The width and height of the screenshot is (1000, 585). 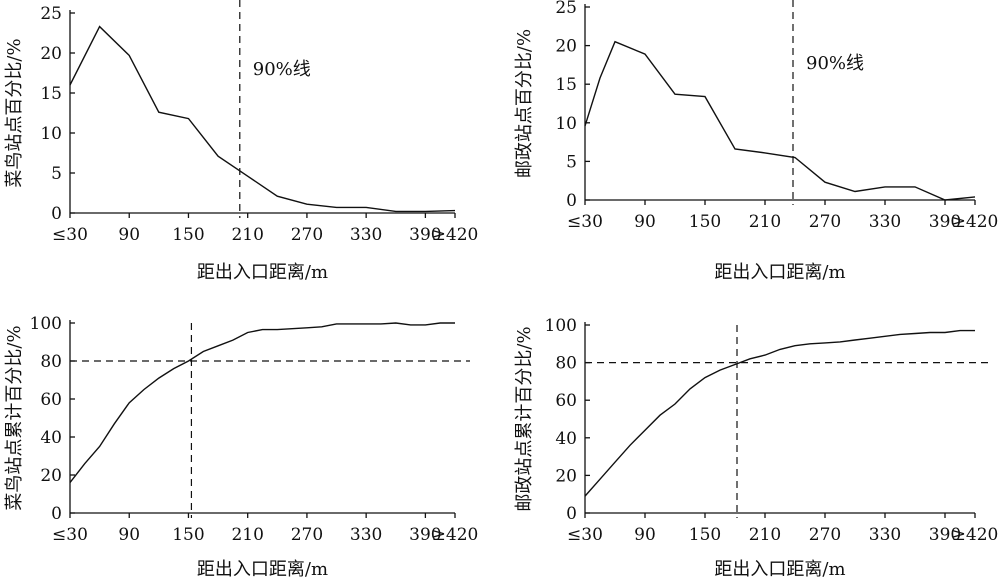 I want to click on panel4-x-axis-title: 距出入口距离/m, so click(x=779, y=569).